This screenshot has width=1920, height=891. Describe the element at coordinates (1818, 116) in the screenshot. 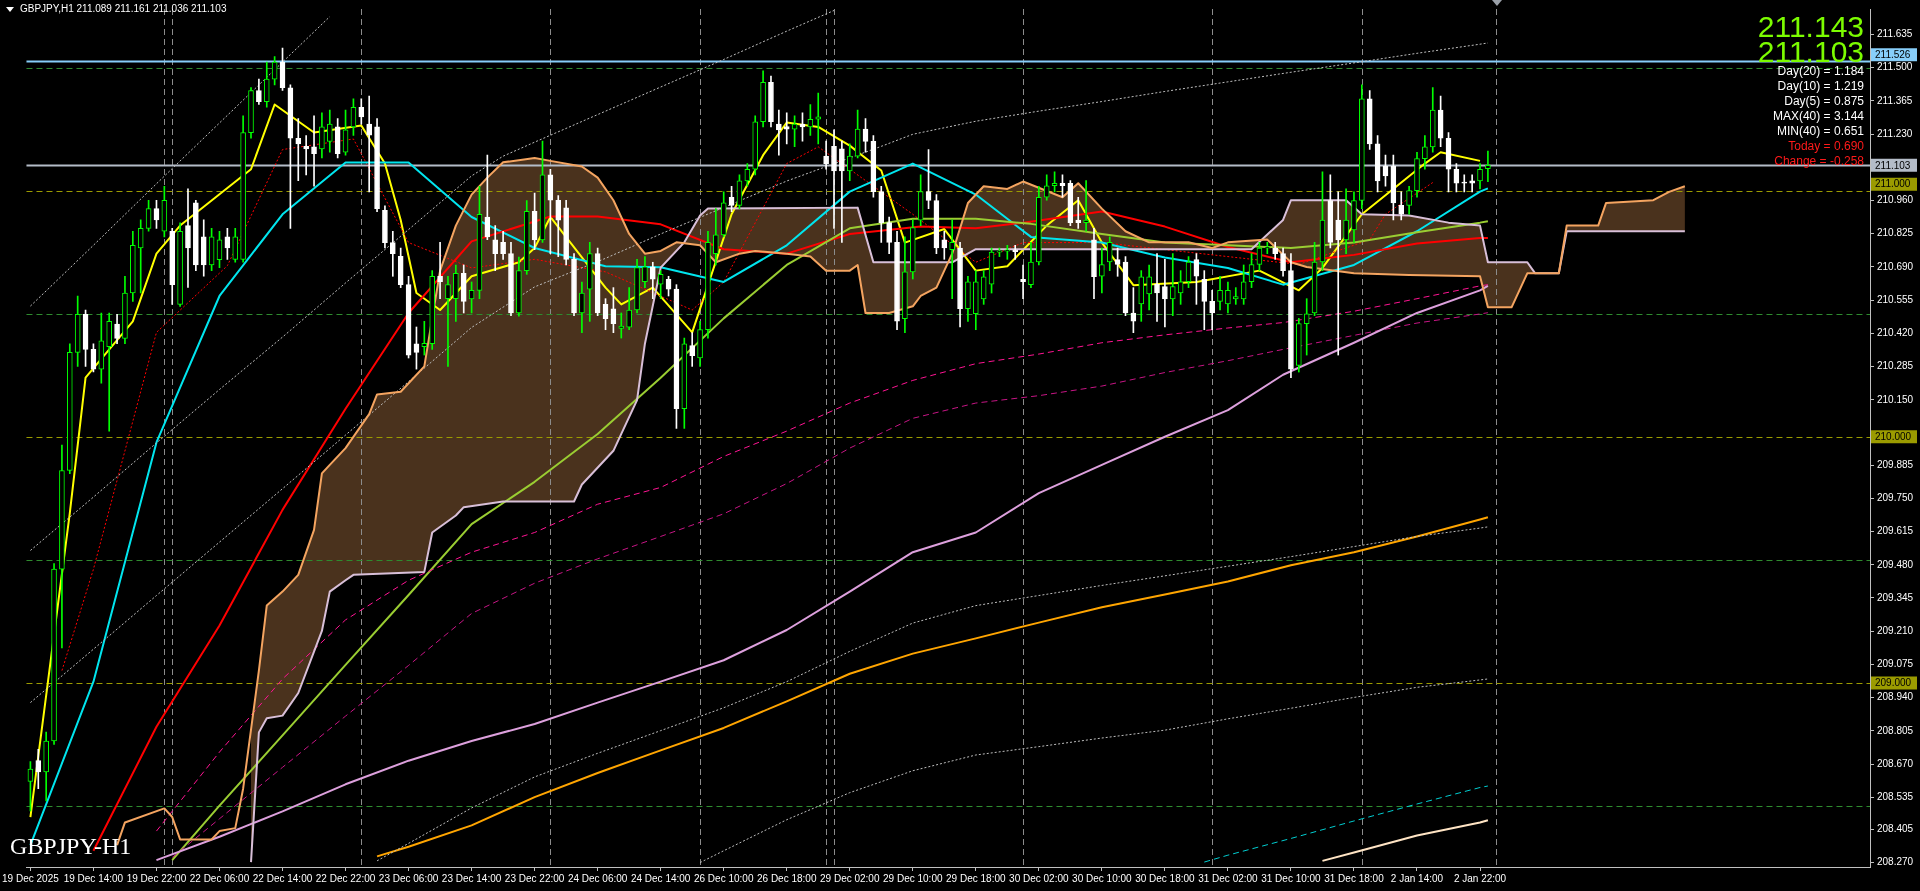

I see `annotation: MAX(40) = 3.144` at that location.